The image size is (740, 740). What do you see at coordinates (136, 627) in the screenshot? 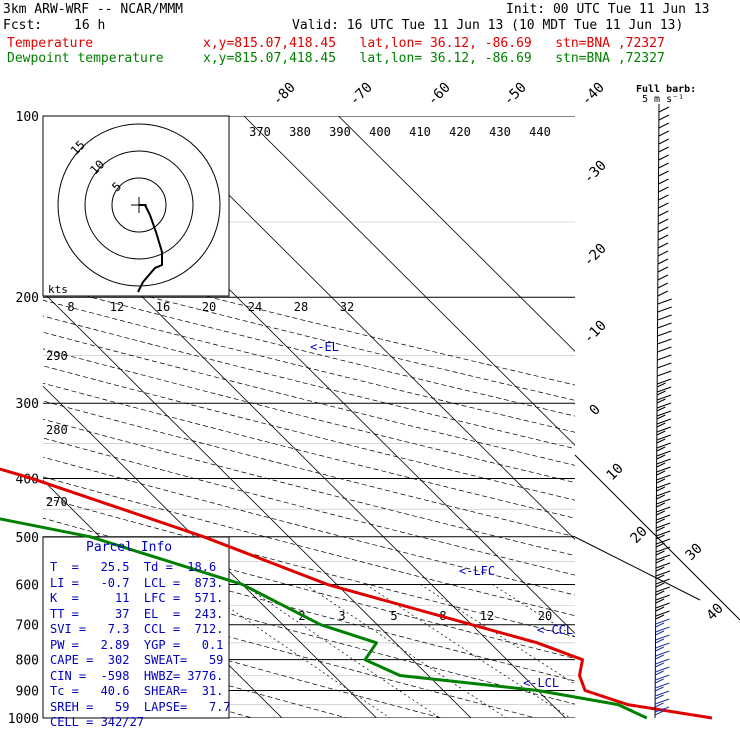
I see `parcel-info-box` at bounding box center [136, 627].